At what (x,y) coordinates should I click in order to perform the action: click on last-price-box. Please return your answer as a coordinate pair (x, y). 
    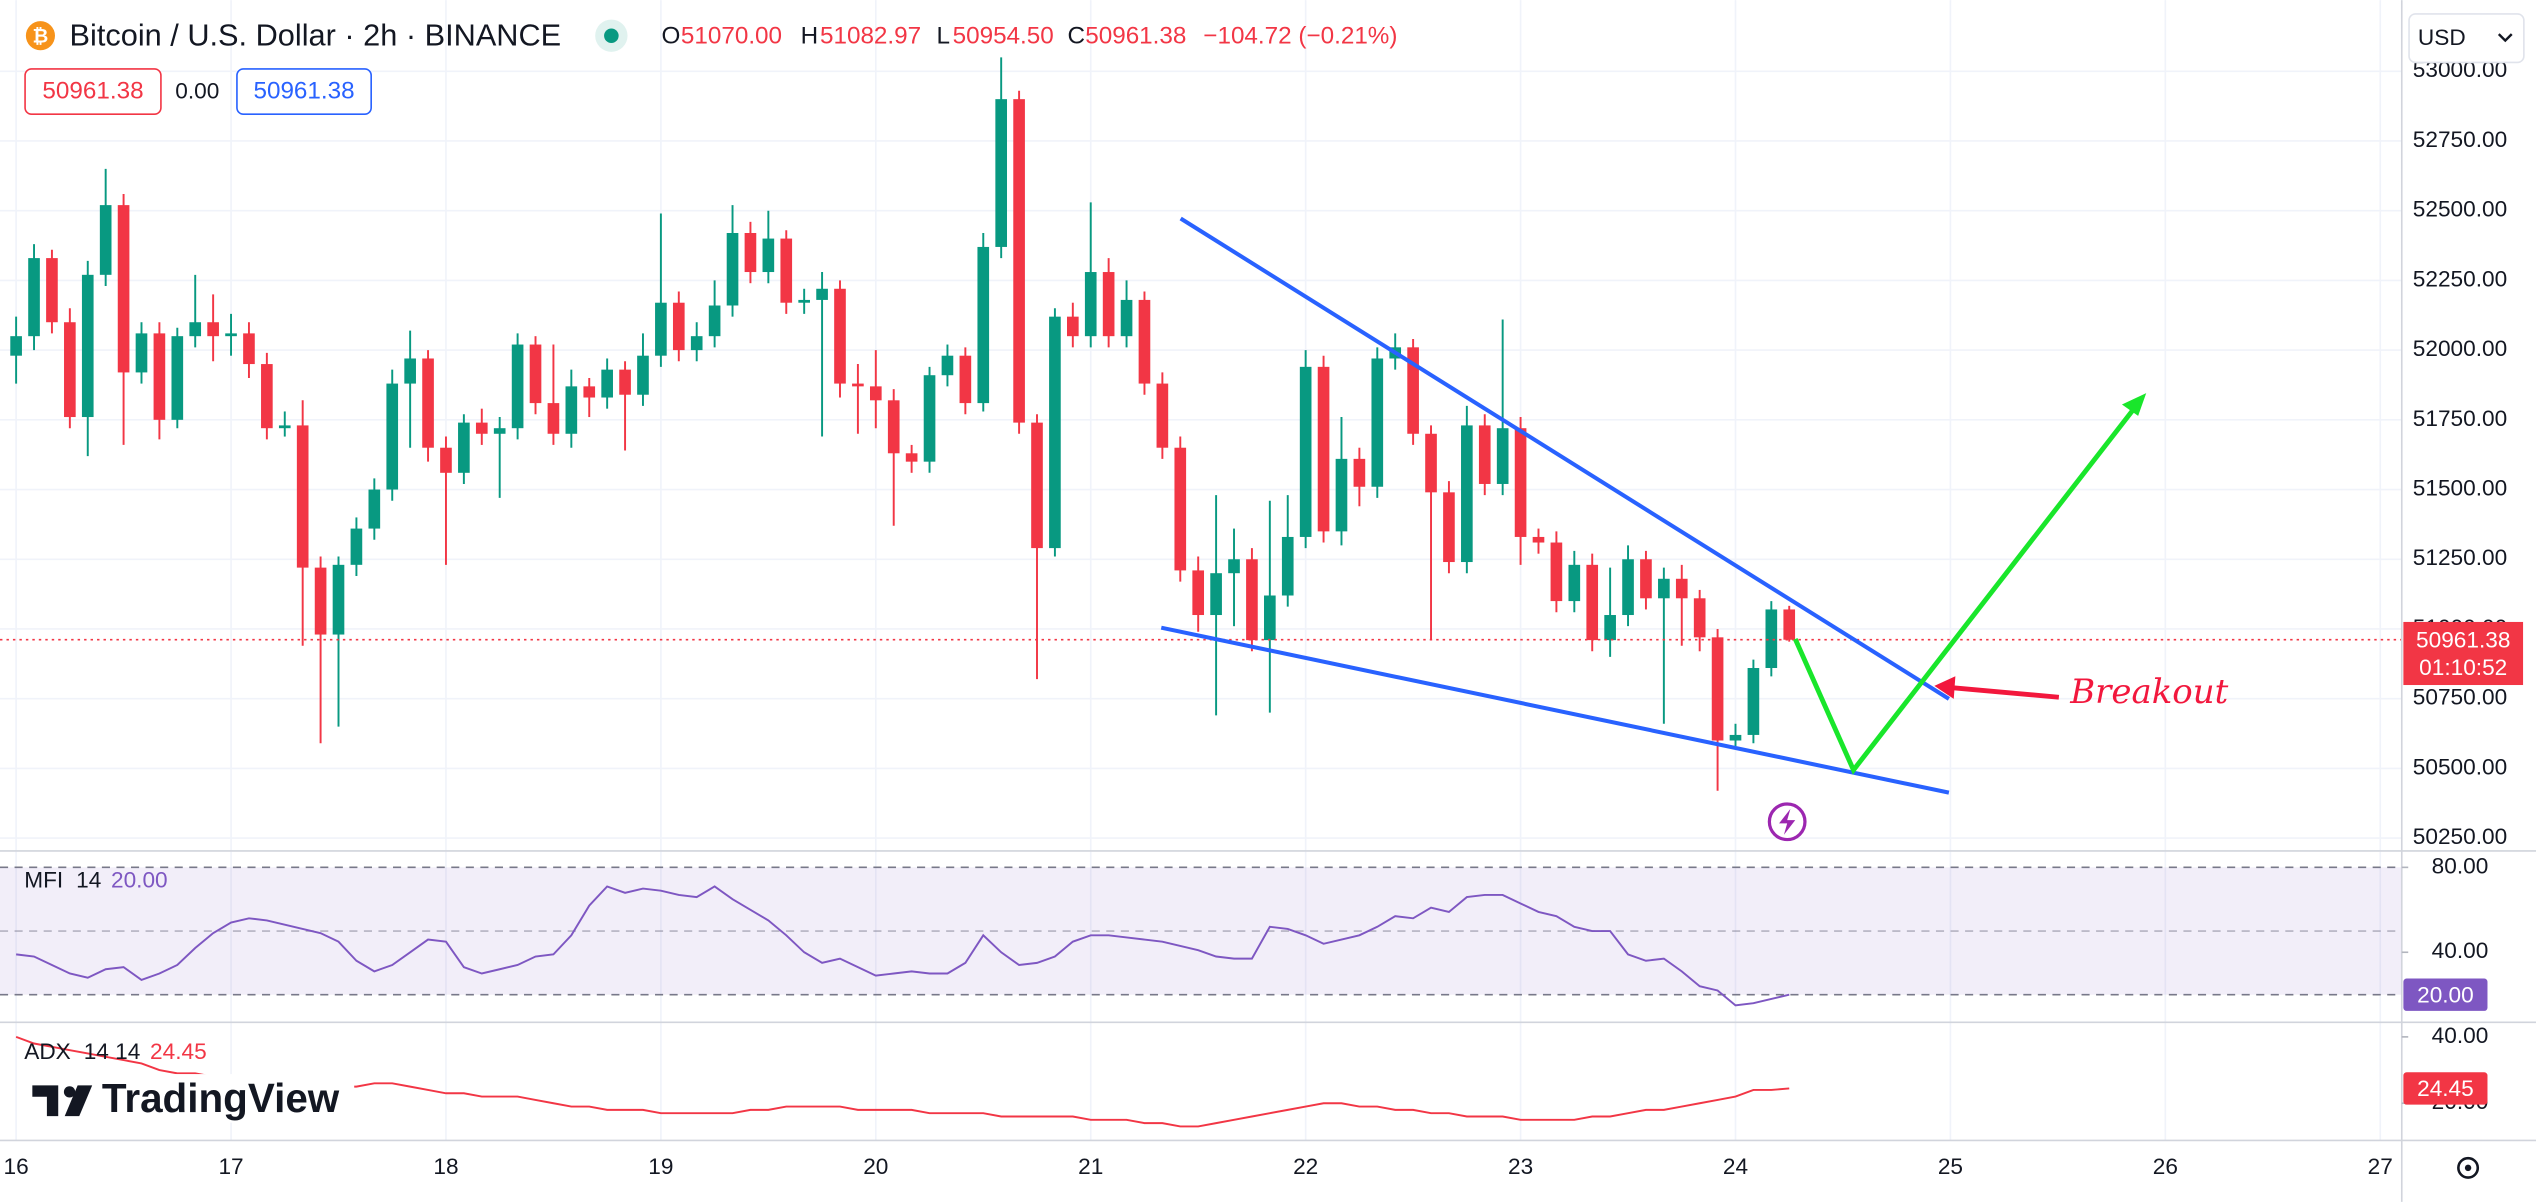
    Looking at the image, I should click on (2463, 653).